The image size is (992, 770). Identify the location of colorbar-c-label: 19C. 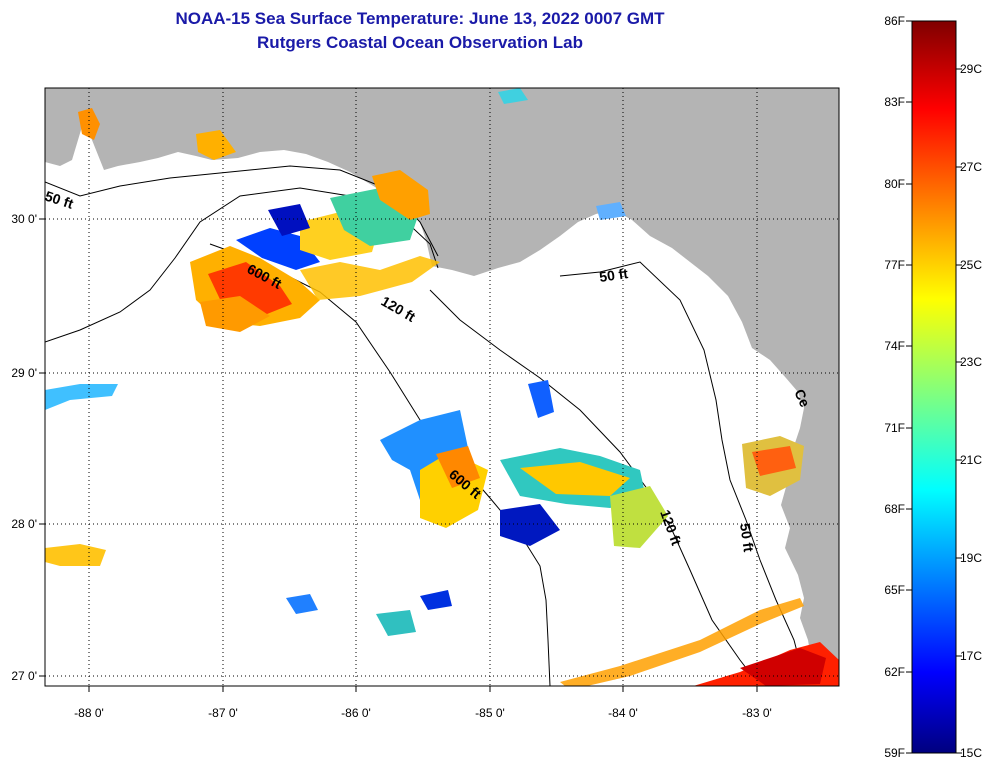
(971, 558).